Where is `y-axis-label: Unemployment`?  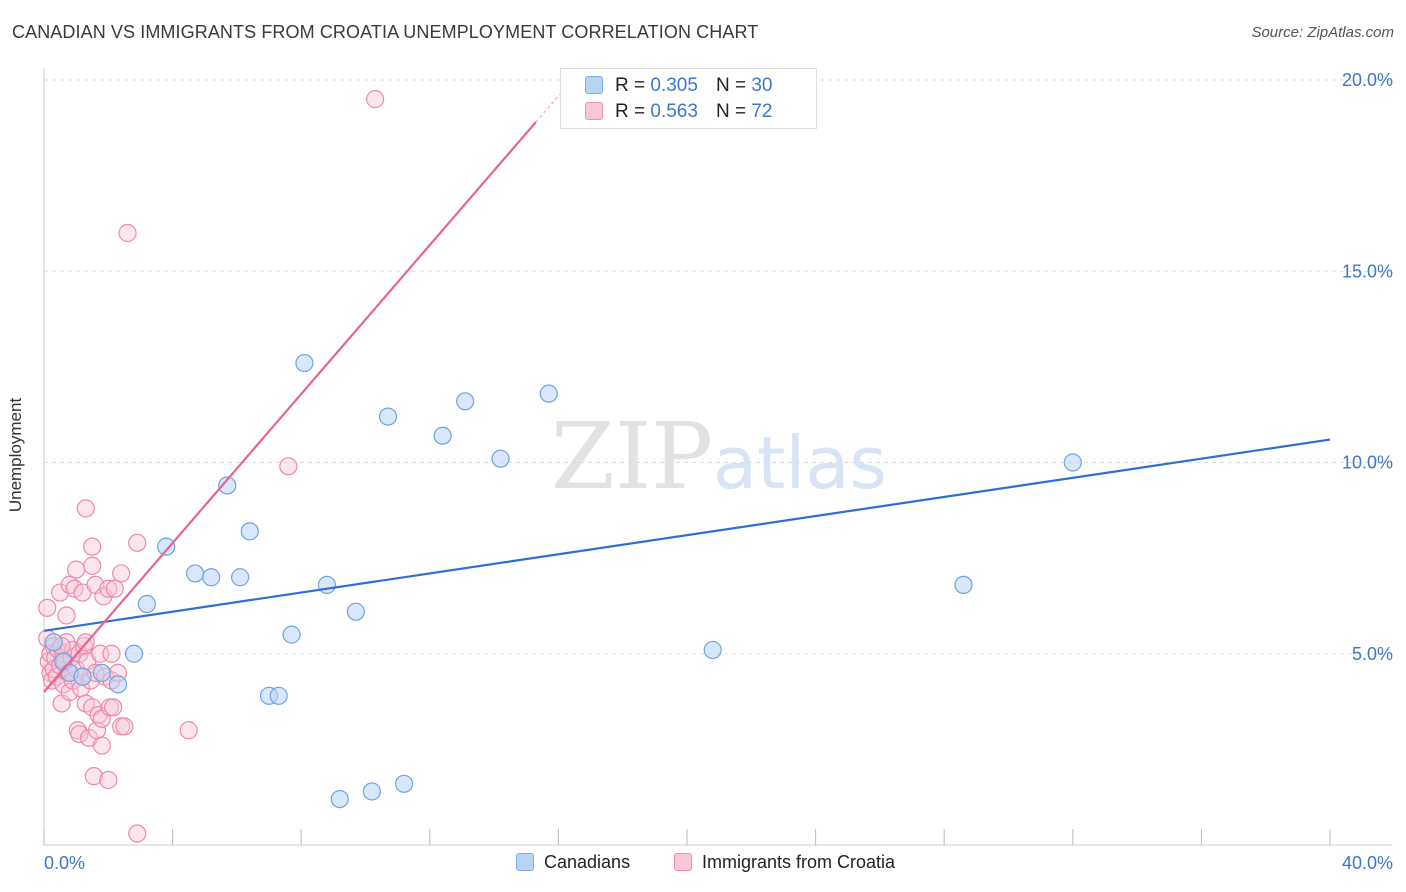 y-axis-label: Unemployment is located at coordinates (15, 455).